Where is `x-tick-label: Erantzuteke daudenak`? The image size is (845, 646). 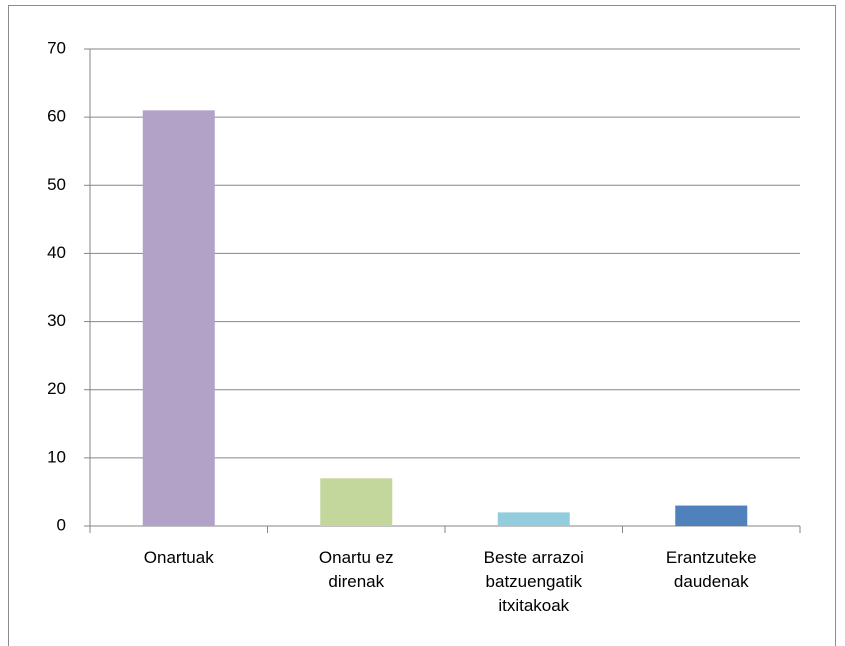 x-tick-label: Erantzuteke daudenak is located at coordinates (711, 569).